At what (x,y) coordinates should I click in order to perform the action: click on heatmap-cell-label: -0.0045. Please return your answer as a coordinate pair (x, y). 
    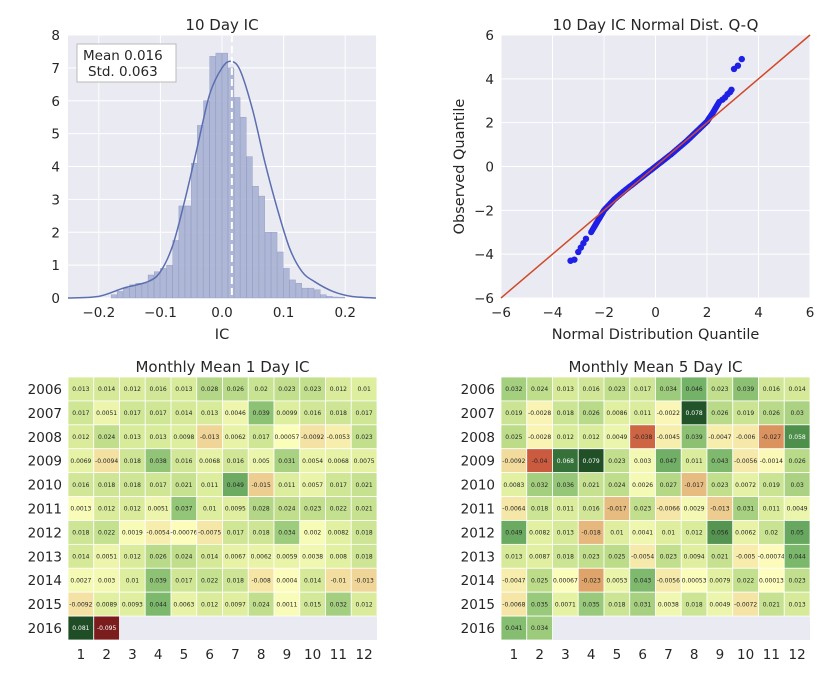
    Looking at the image, I should click on (668, 437).